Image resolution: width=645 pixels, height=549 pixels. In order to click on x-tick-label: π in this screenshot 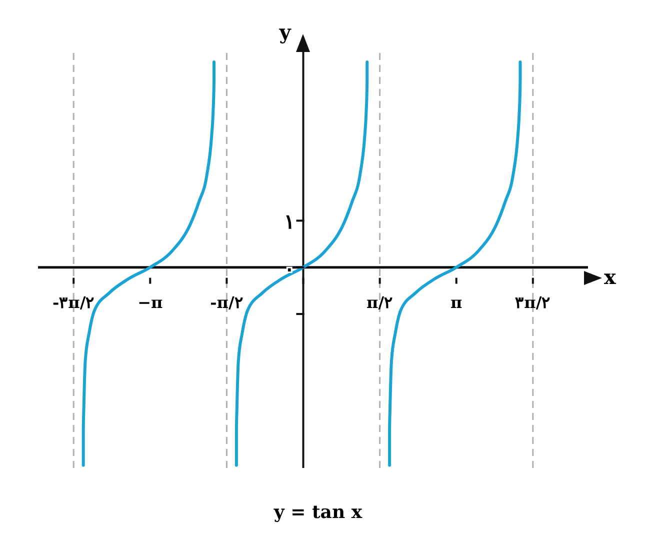, I will do `click(456, 302)`.